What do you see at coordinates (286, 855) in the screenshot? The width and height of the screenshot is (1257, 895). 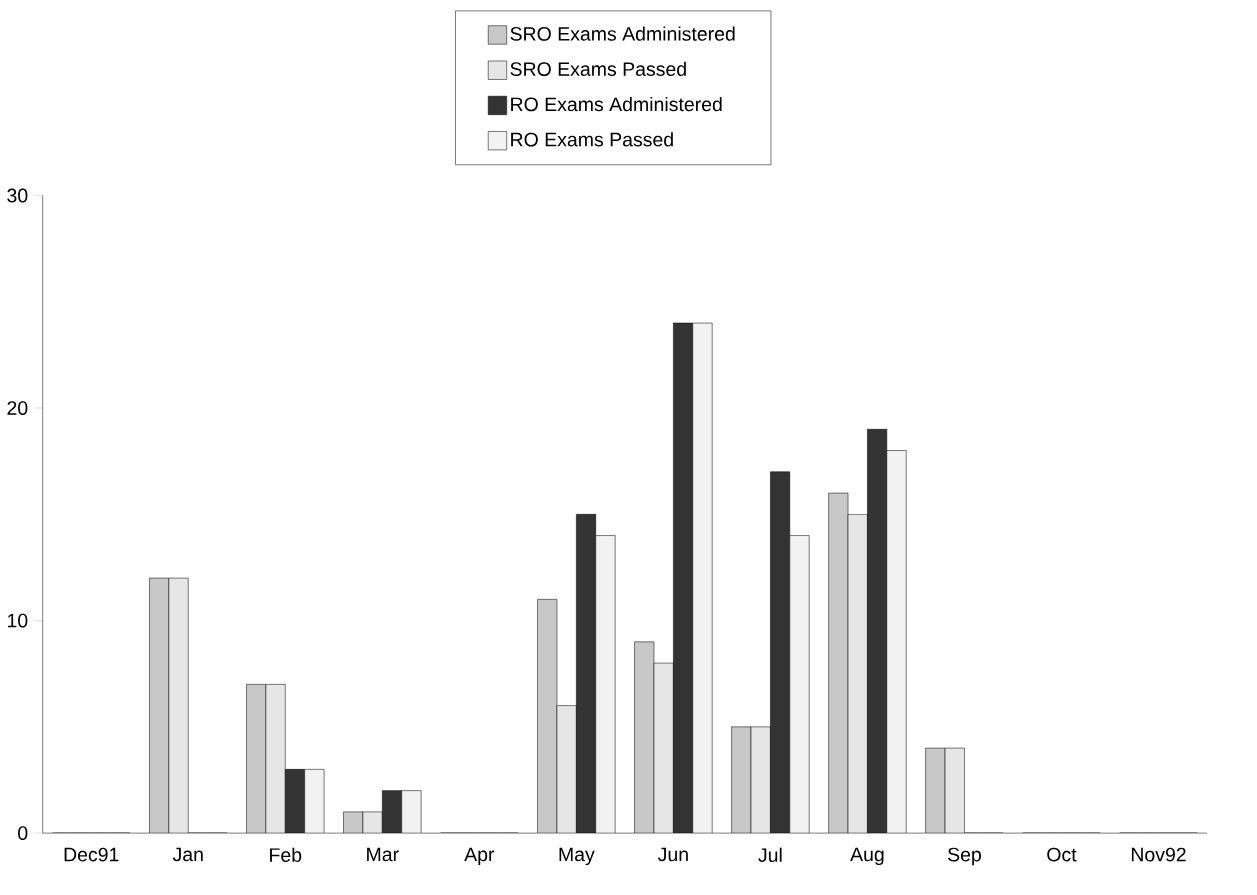 I see `x-tick-label: Feb` at bounding box center [286, 855].